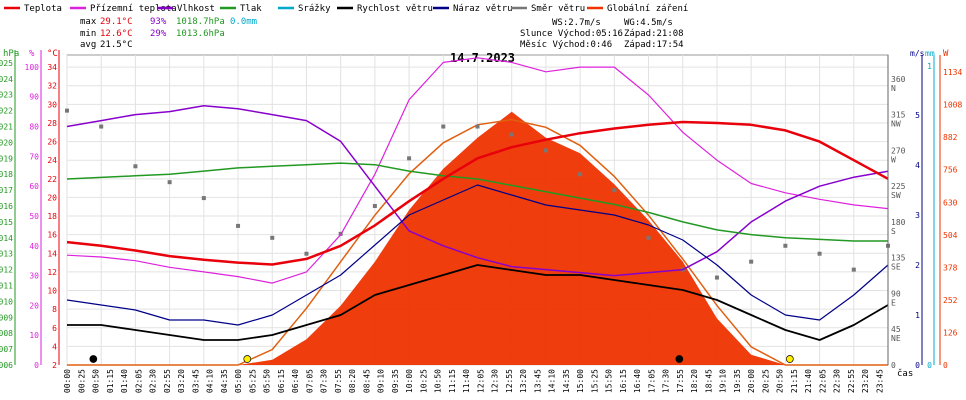  I want to click on x-tick-43: 17:55, so click(680, 381).